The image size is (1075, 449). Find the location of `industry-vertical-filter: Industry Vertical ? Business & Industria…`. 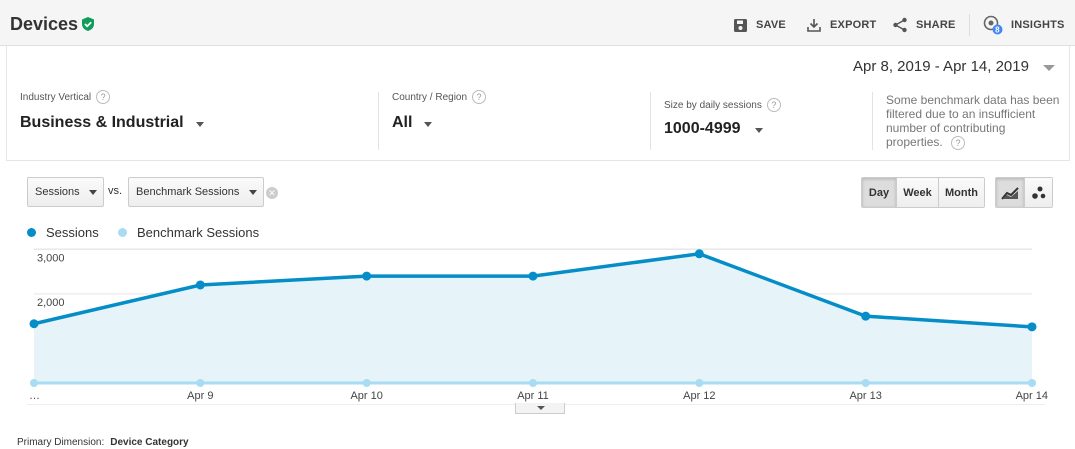

industry-vertical-filter: Industry Vertical ? Business & Industria… is located at coordinates (112, 120).